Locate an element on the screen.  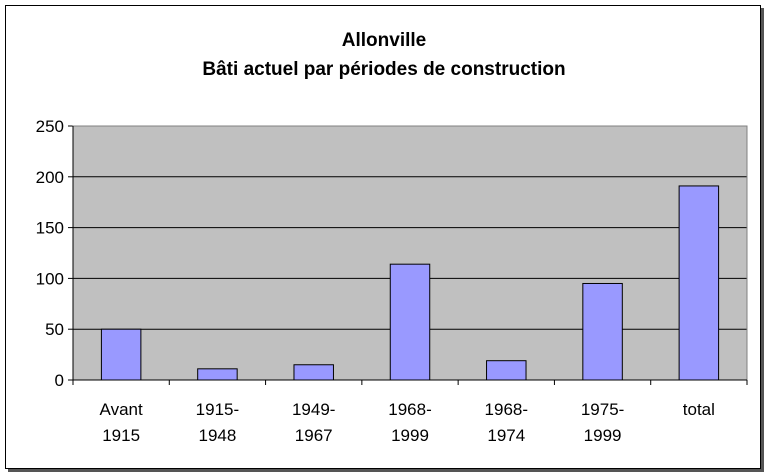
x-tick-label: Avant 1915 is located at coordinates (121, 422).